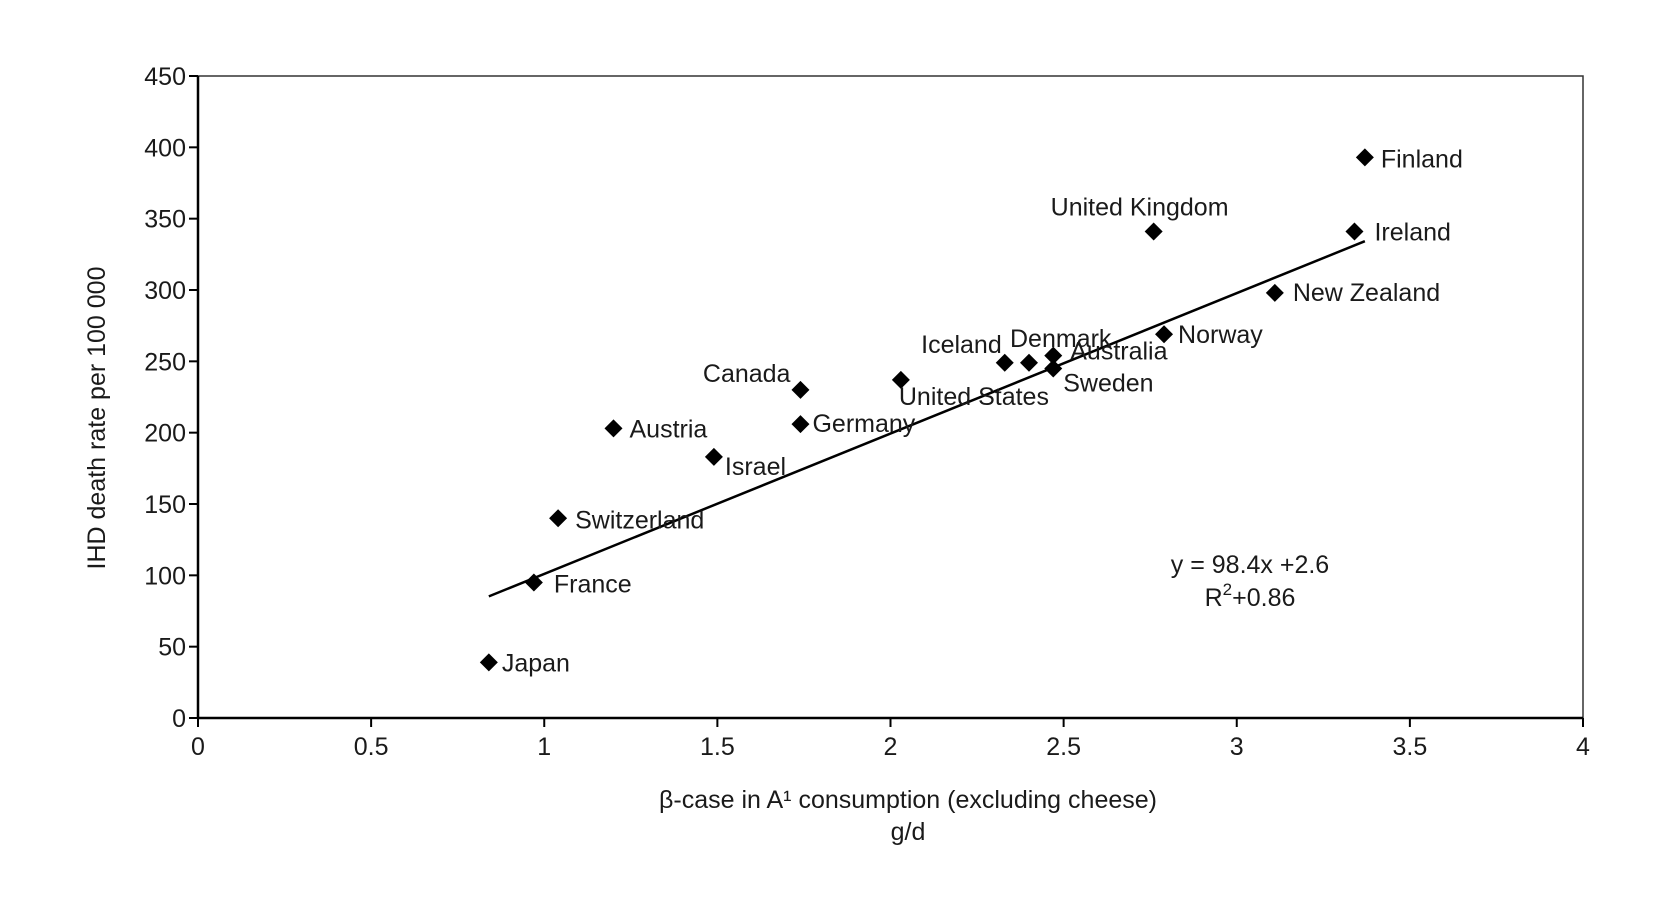  What do you see at coordinates (165, 77) in the screenshot?
I see `y-tick-label: 450` at bounding box center [165, 77].